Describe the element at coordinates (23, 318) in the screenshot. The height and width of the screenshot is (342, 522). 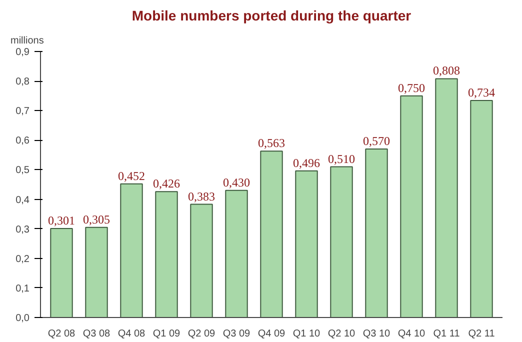
I see `y-tick-label: 0,0` at that location.